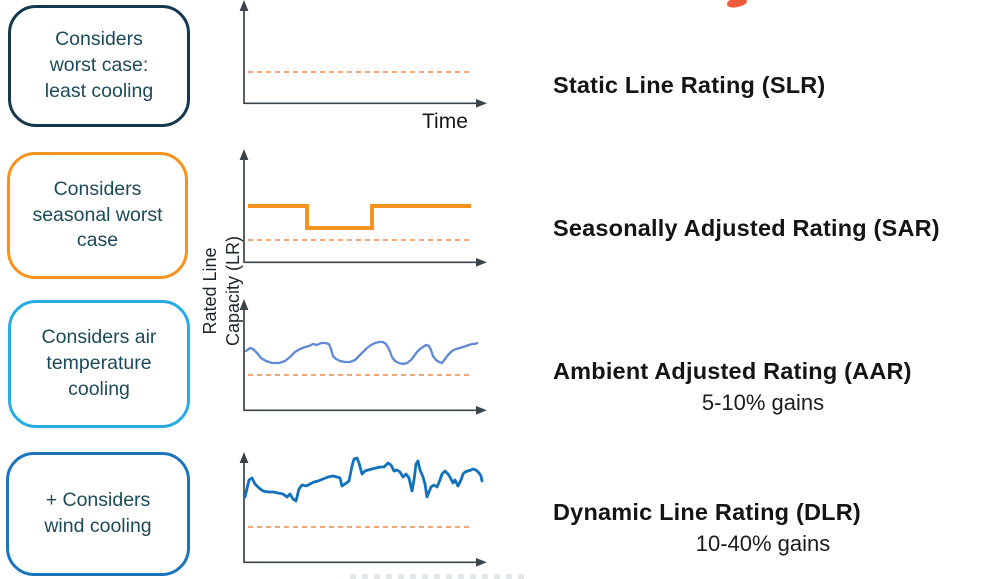 The image size is (1000, 579). I want to click on rating-name-aar: Ambient Adjusted Rating (AAR), so click(732, 371).